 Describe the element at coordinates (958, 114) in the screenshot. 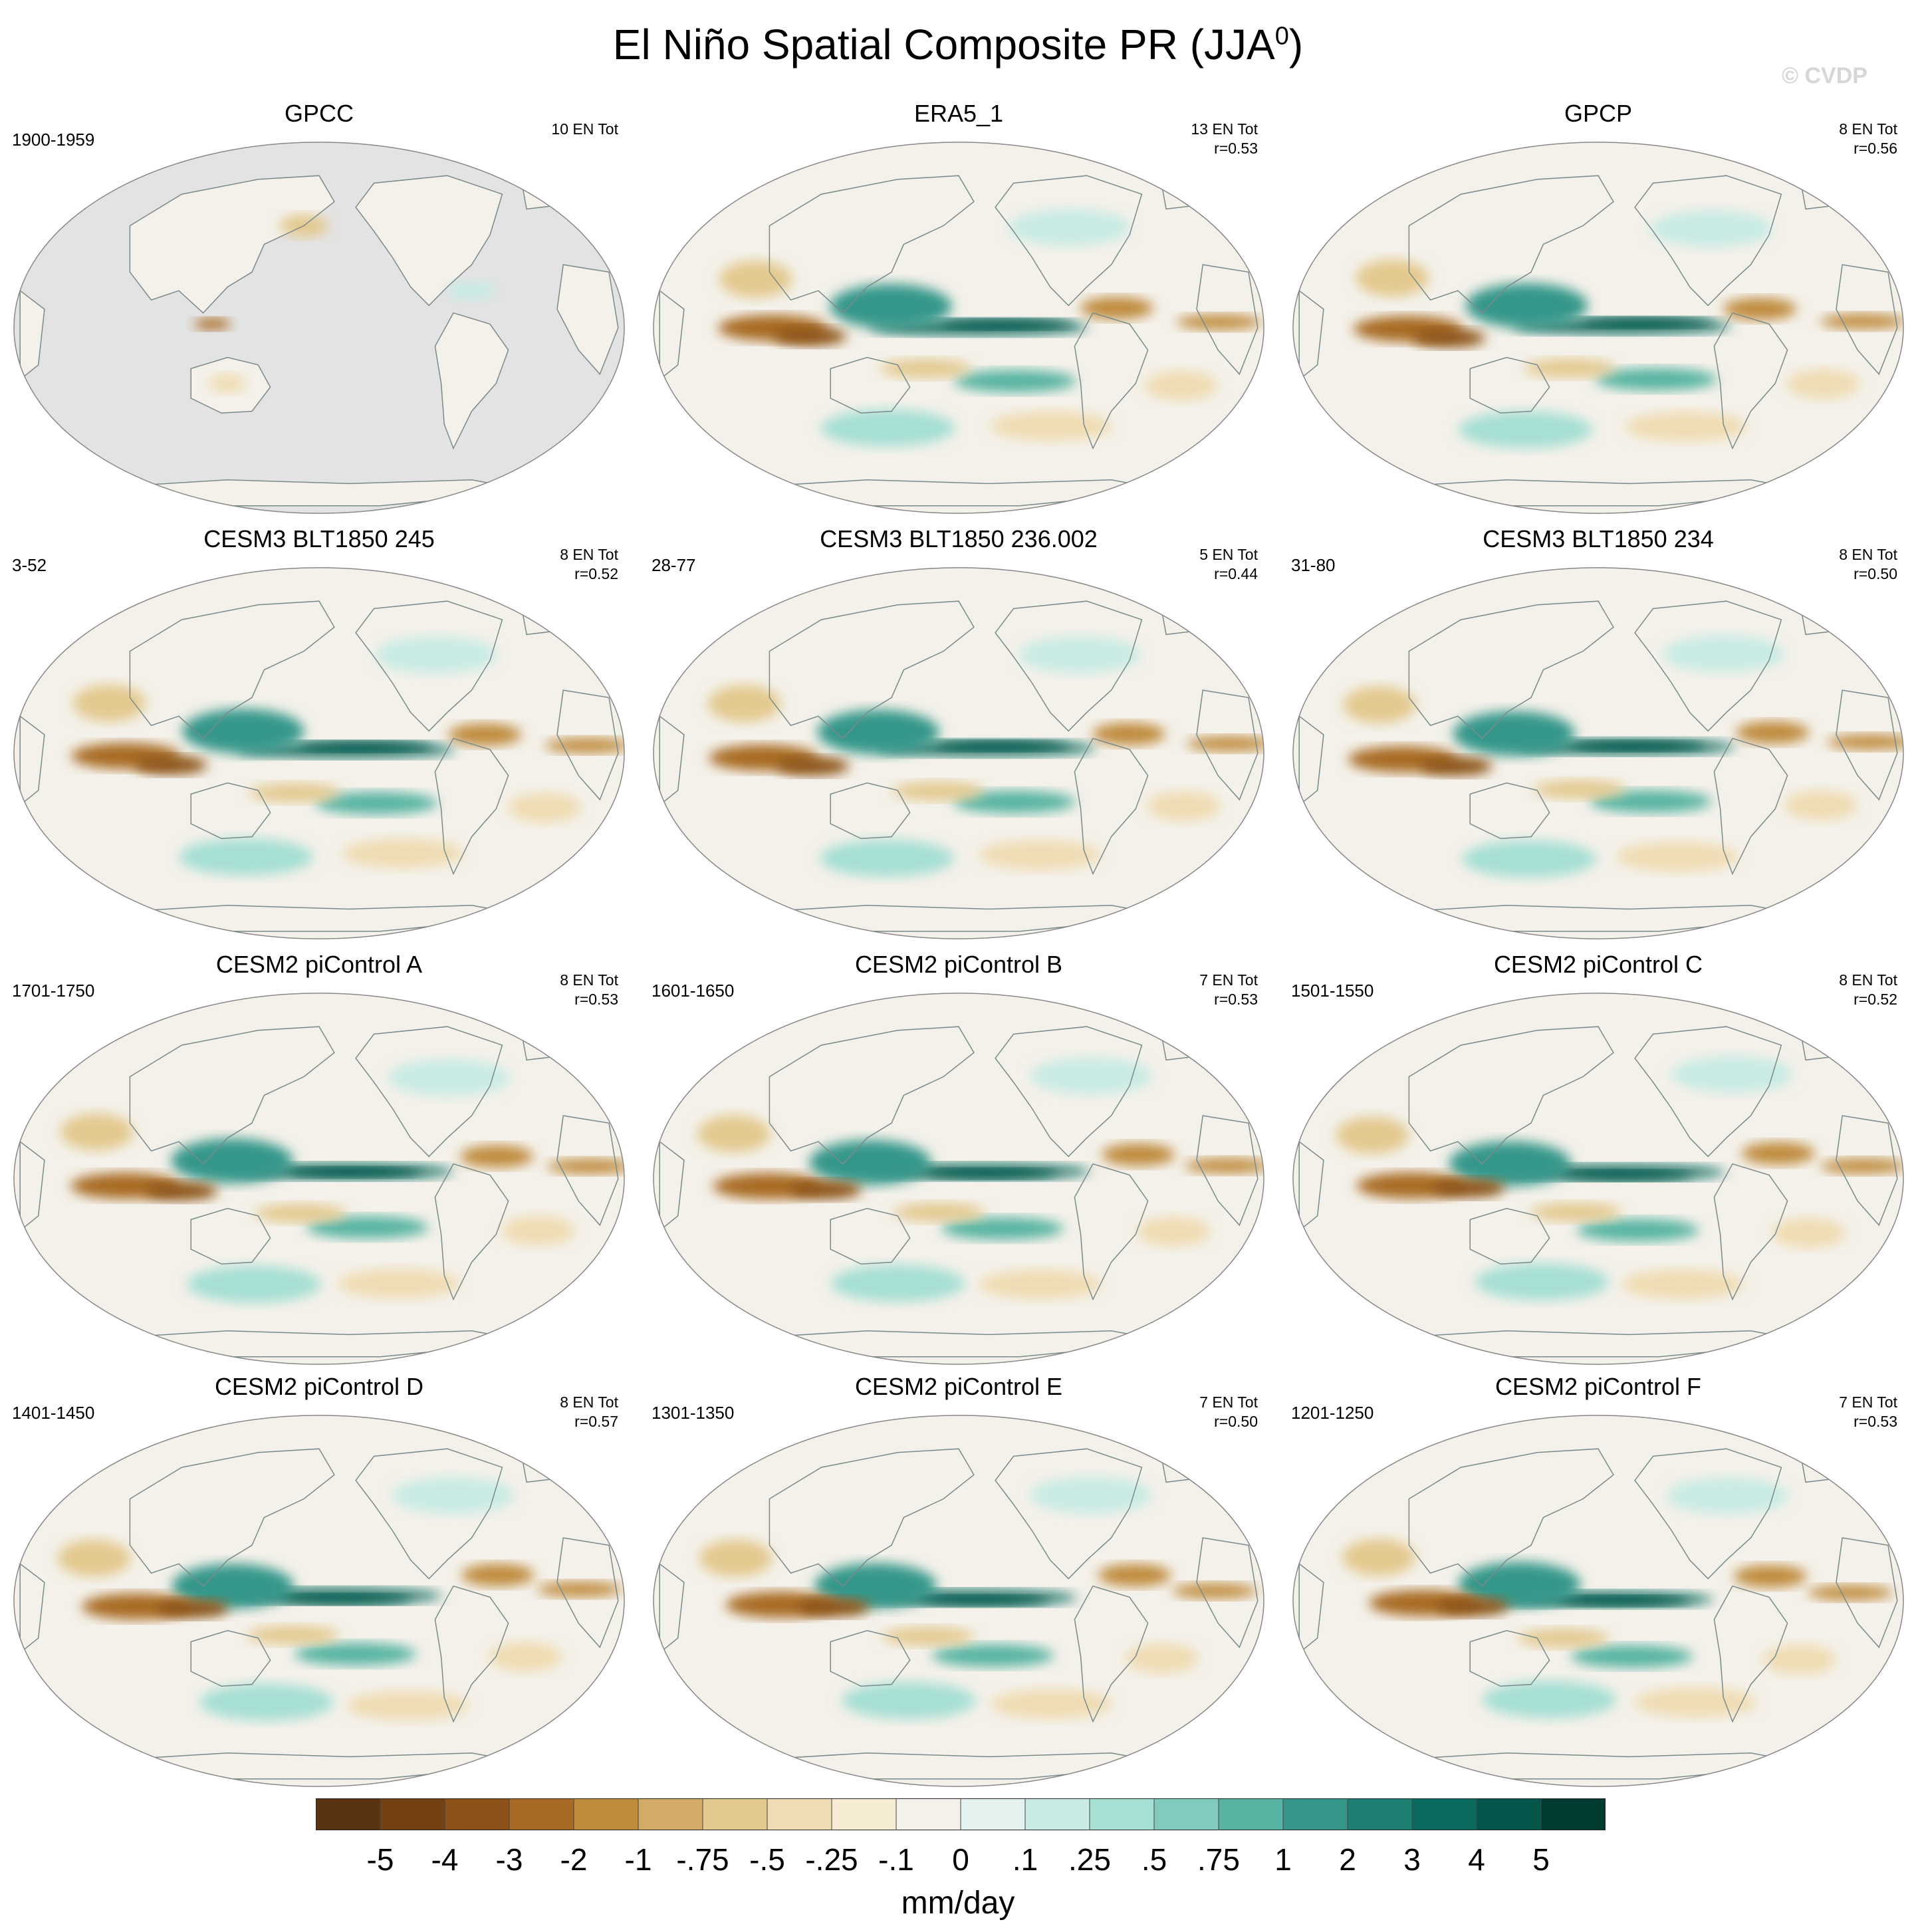

I see `panel-title: ERA5_1` at that location.